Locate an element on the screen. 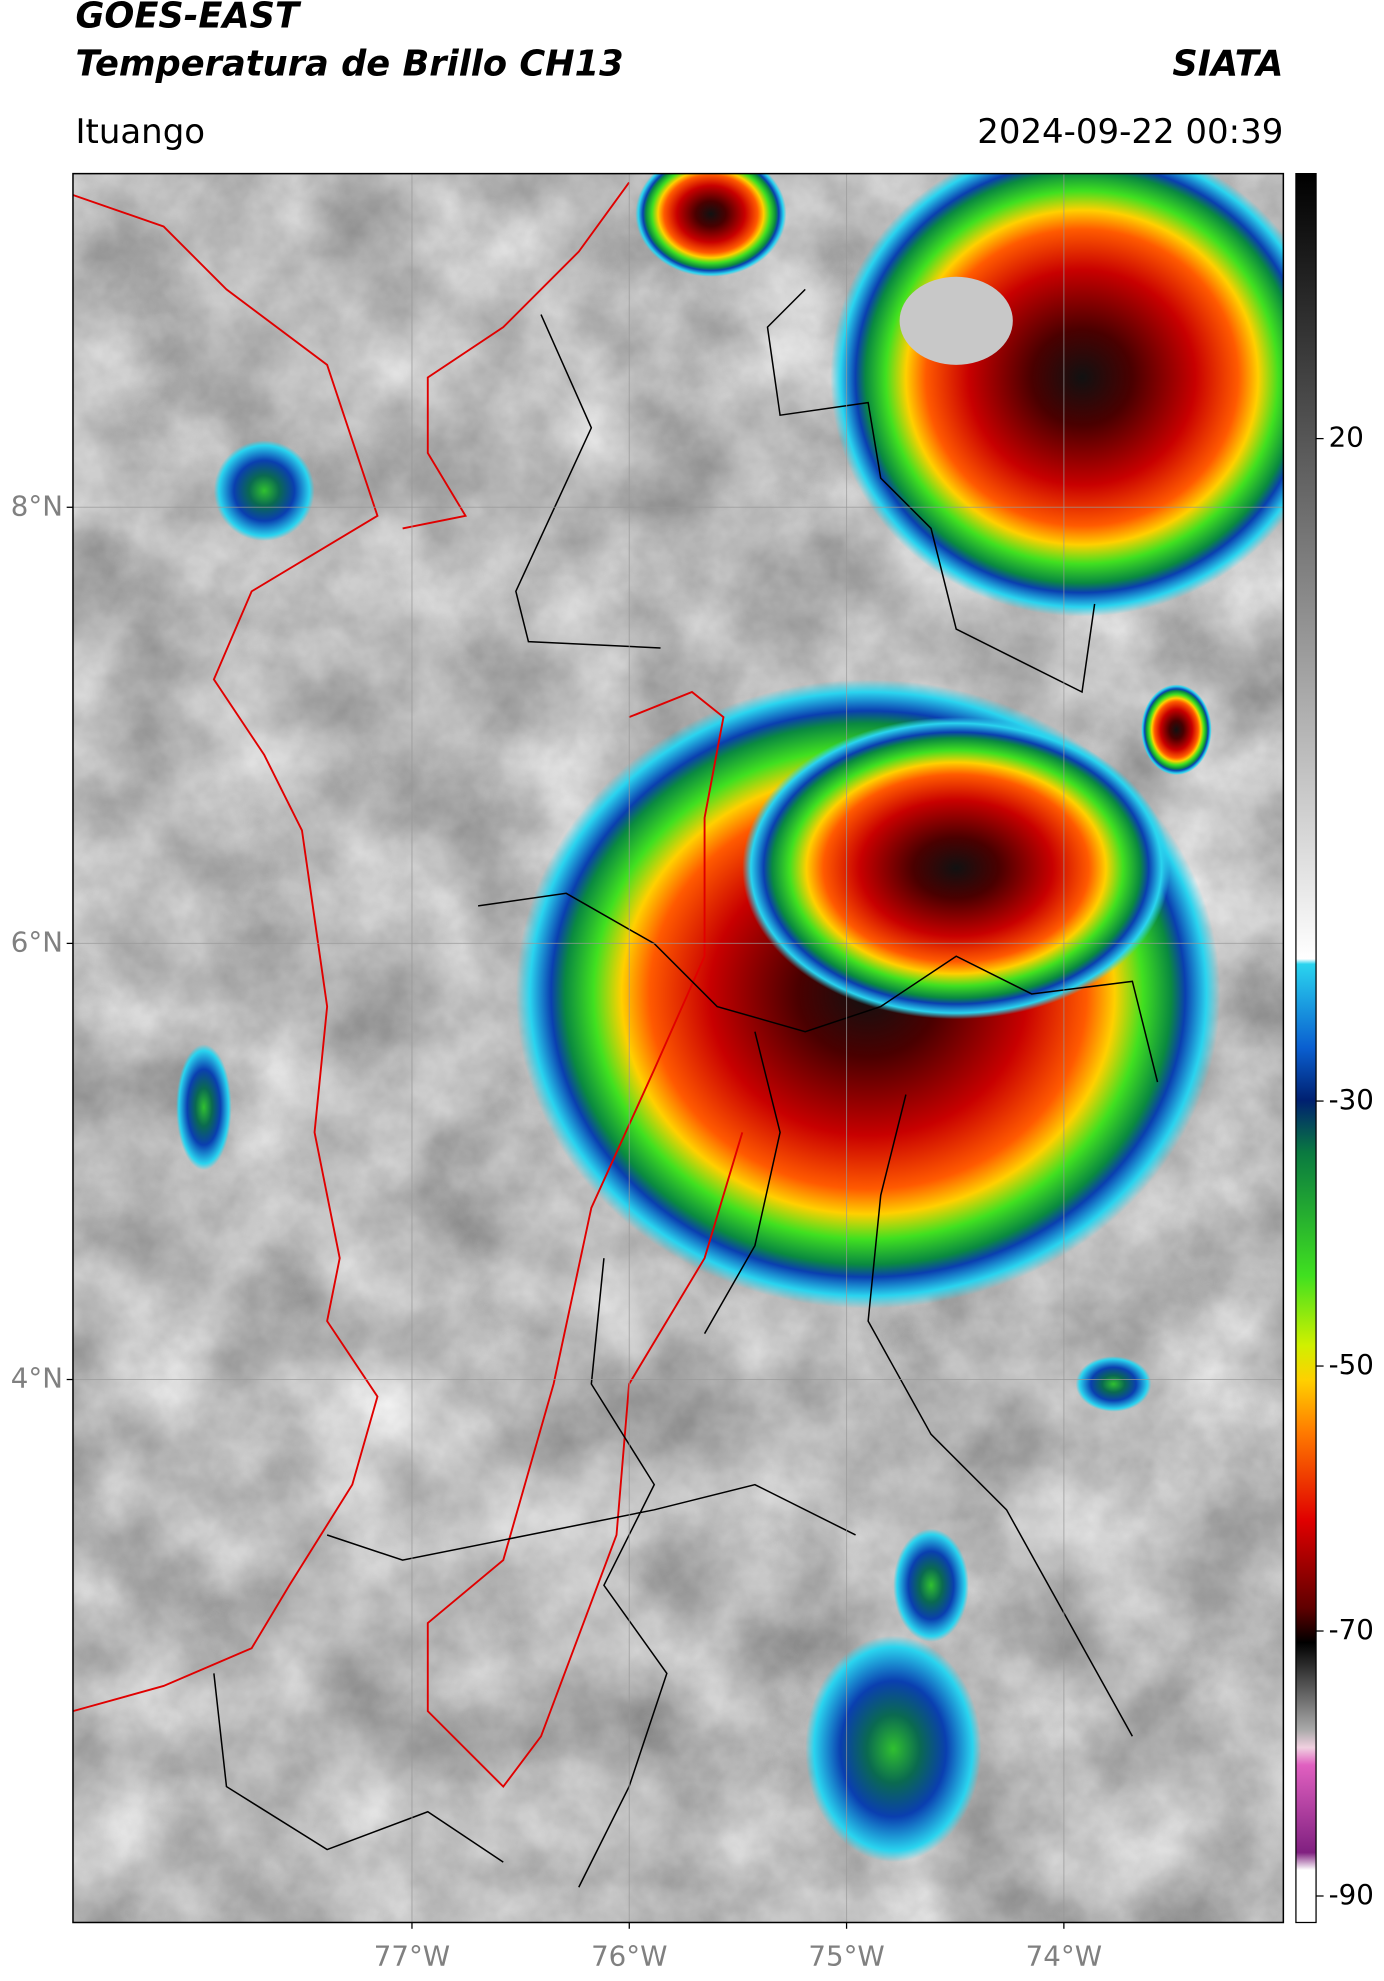  colorbar-tick-label: 20 is located at coordinates (1346, 437).